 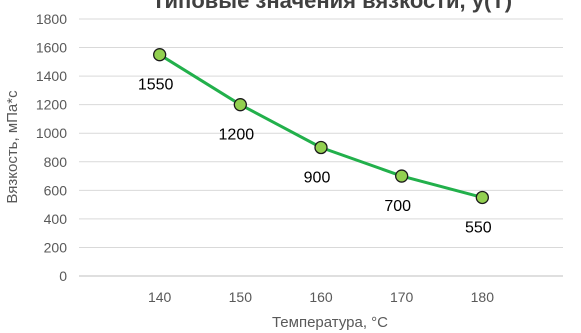 I want to click on y-tick-label: 0, so click(x=63, y=276).